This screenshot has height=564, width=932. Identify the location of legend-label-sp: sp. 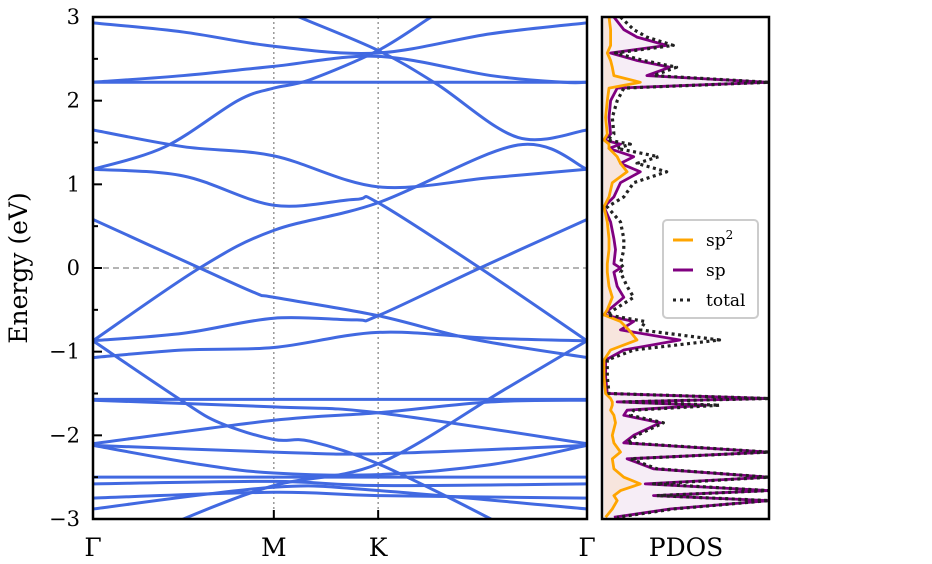
(716, 271).